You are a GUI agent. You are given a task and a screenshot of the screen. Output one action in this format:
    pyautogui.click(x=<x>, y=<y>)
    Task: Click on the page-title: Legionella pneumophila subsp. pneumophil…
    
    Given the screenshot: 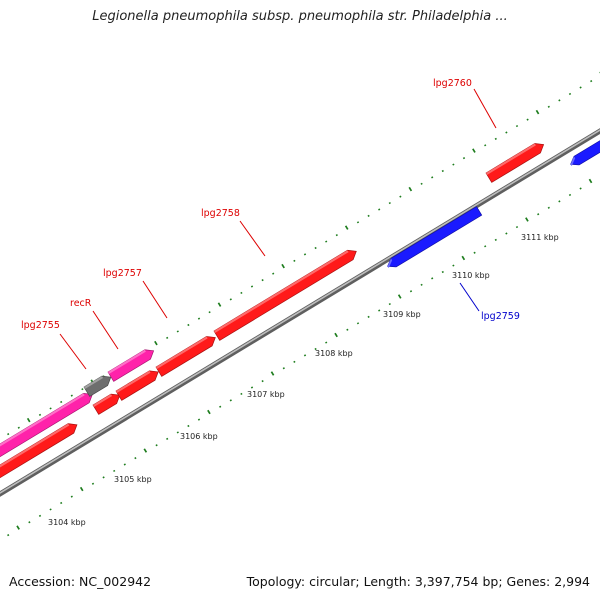 What is the action you would take?
    pyautogui.click(x=300, y=16)
    